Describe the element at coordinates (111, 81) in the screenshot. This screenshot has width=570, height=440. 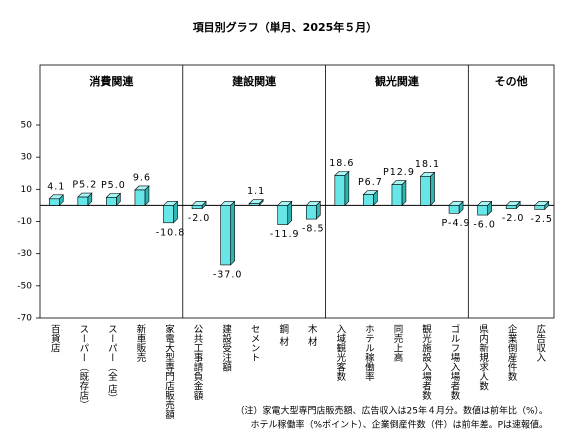
I see `group-label: 消費関連` at that location.